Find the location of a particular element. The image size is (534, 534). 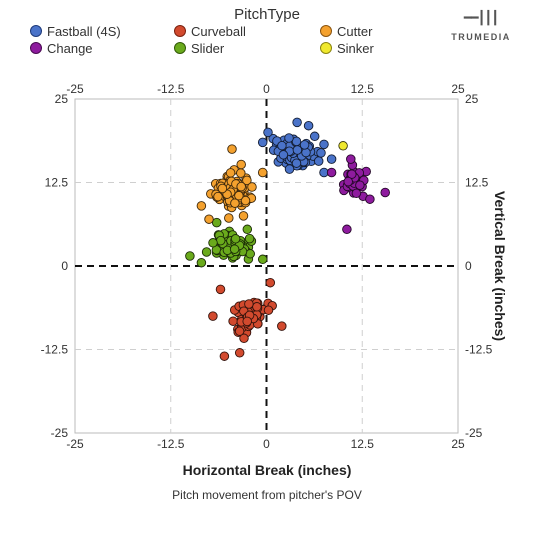

legend-item-sinker: Sinker is located at coordinates (347, 48).